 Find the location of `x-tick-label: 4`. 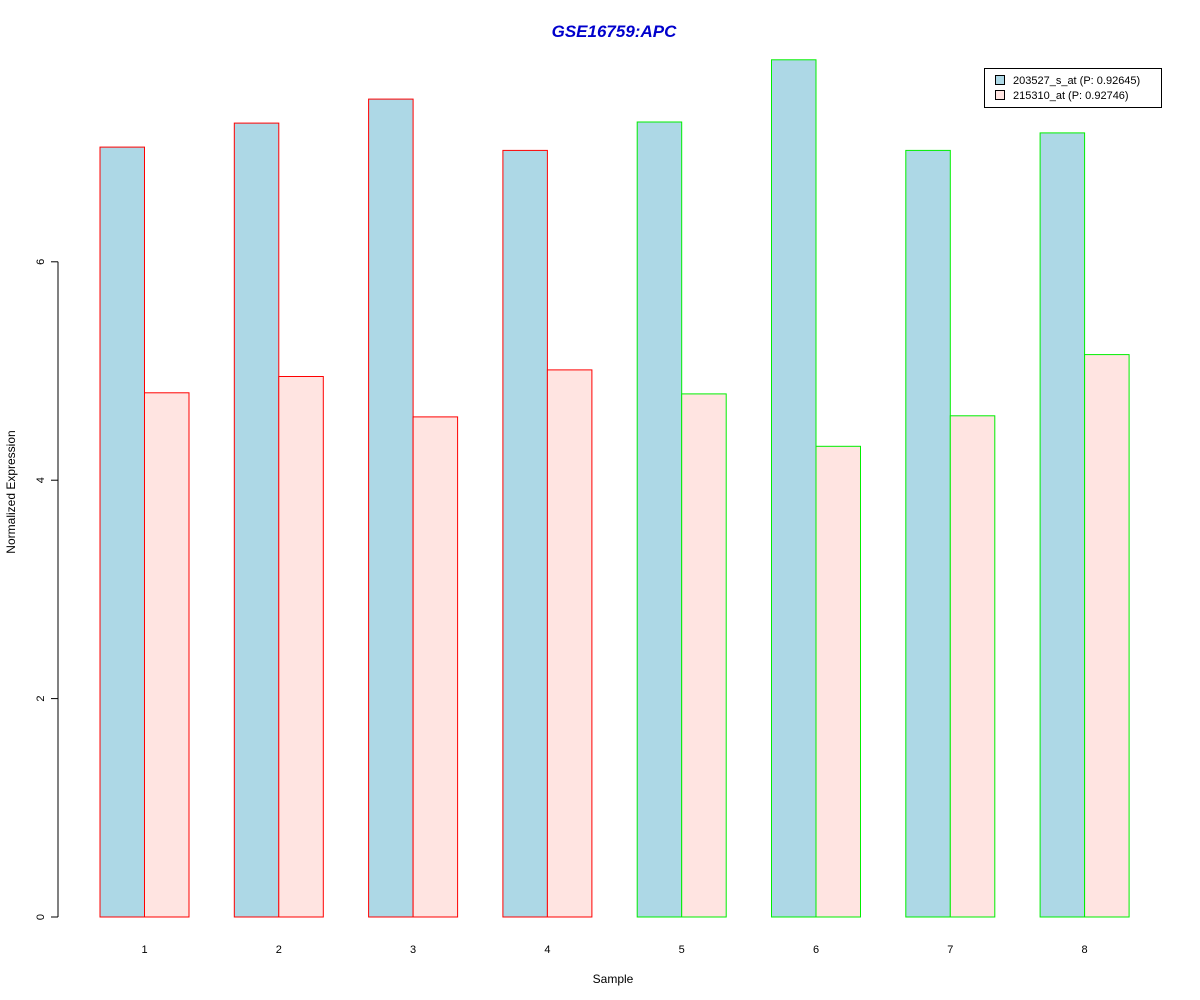

x-tick-label: 4 is located at coordinates (547, 950).